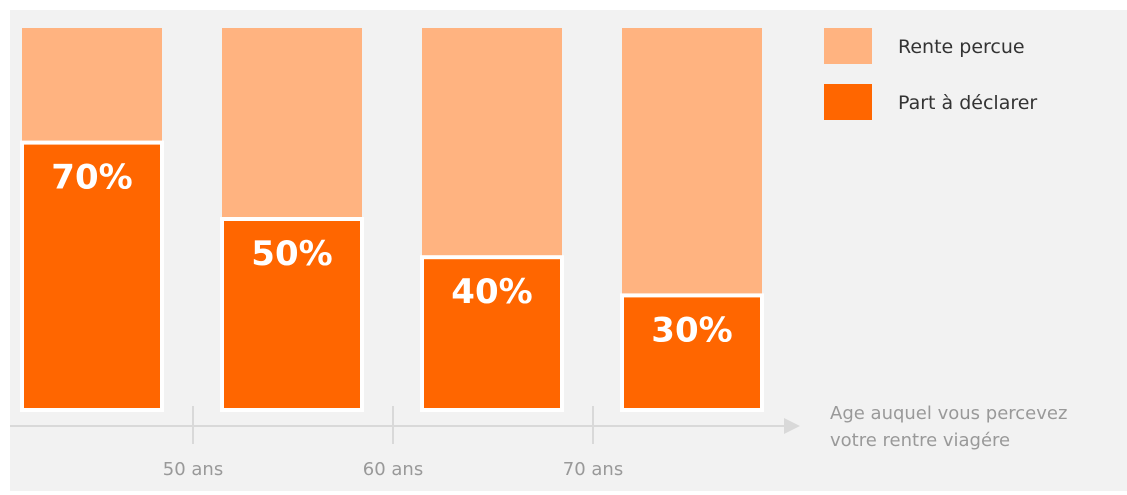 The image size is (1127, 495). I want to click on bar-value-label: 70%, so click(91, 178).